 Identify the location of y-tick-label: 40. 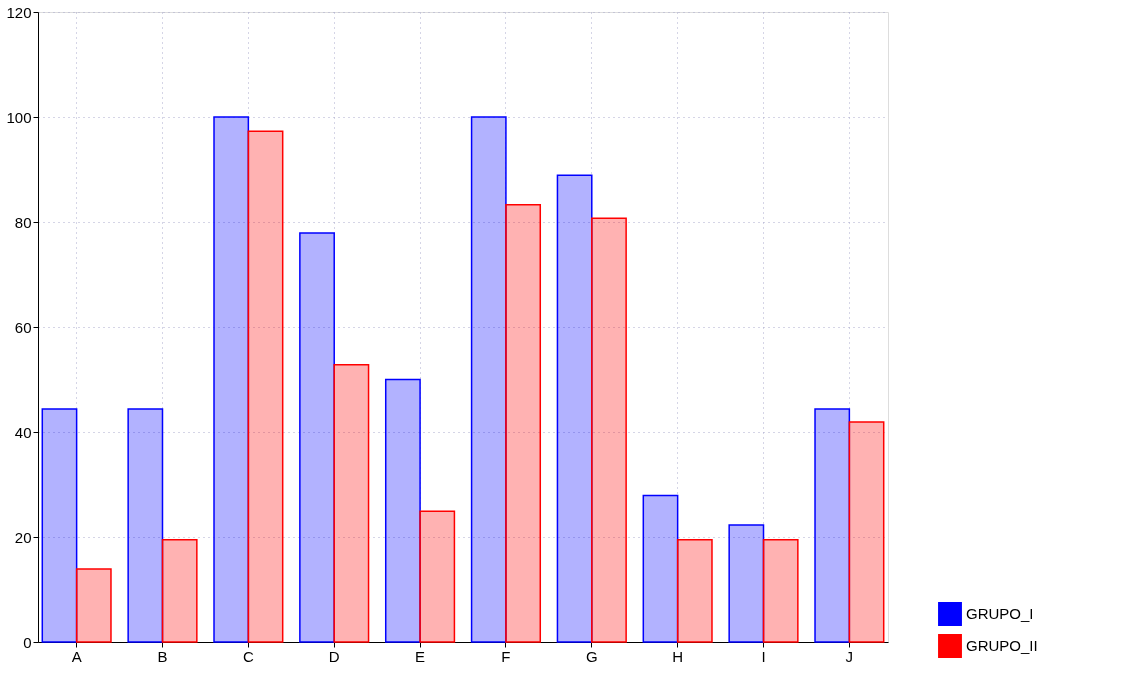
(23, 432).